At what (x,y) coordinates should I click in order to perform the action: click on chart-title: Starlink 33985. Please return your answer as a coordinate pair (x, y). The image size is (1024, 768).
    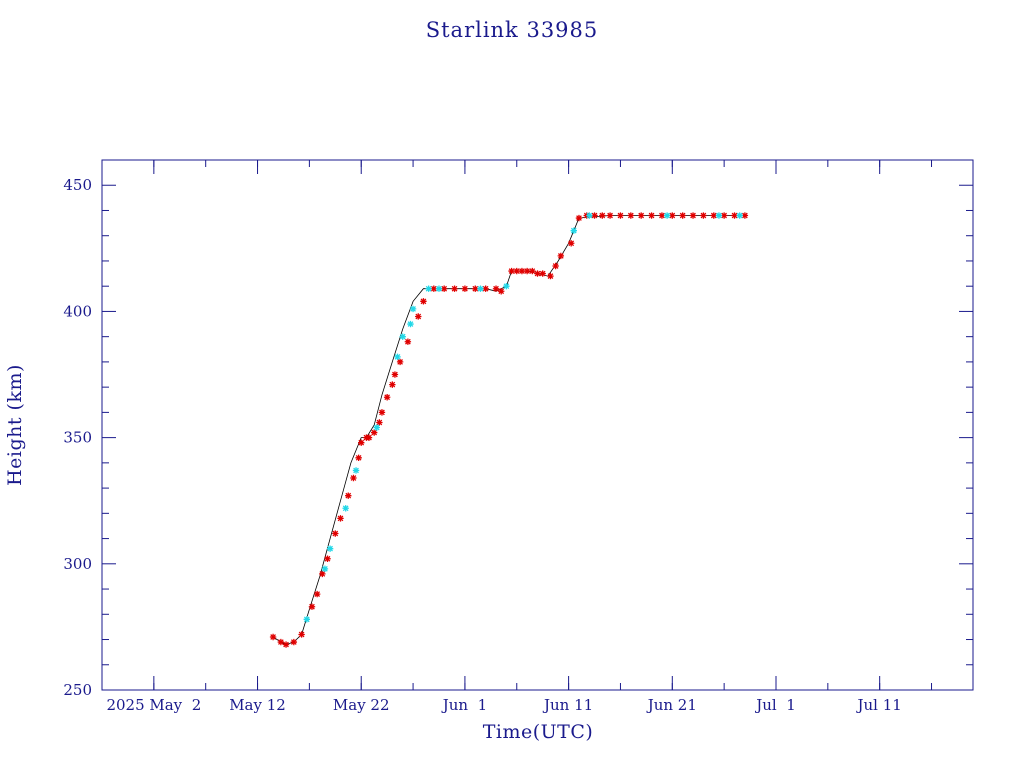
    Looking at the image, I should click on (512, 30).